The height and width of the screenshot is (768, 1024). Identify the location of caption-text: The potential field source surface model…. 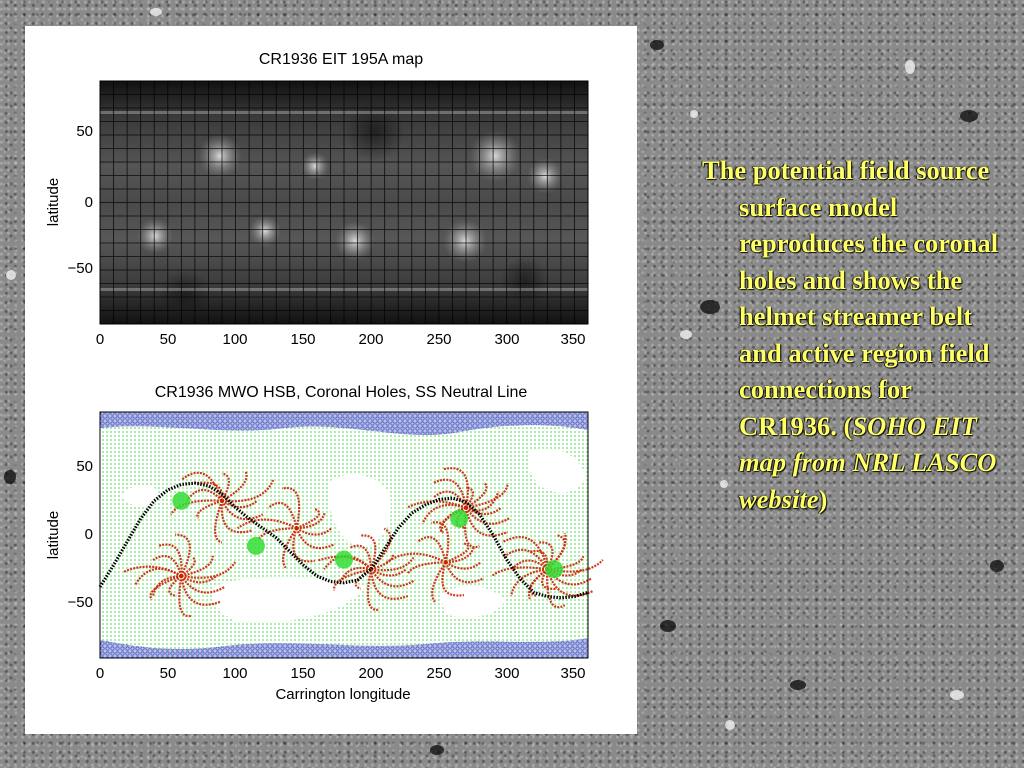
(857, 334).